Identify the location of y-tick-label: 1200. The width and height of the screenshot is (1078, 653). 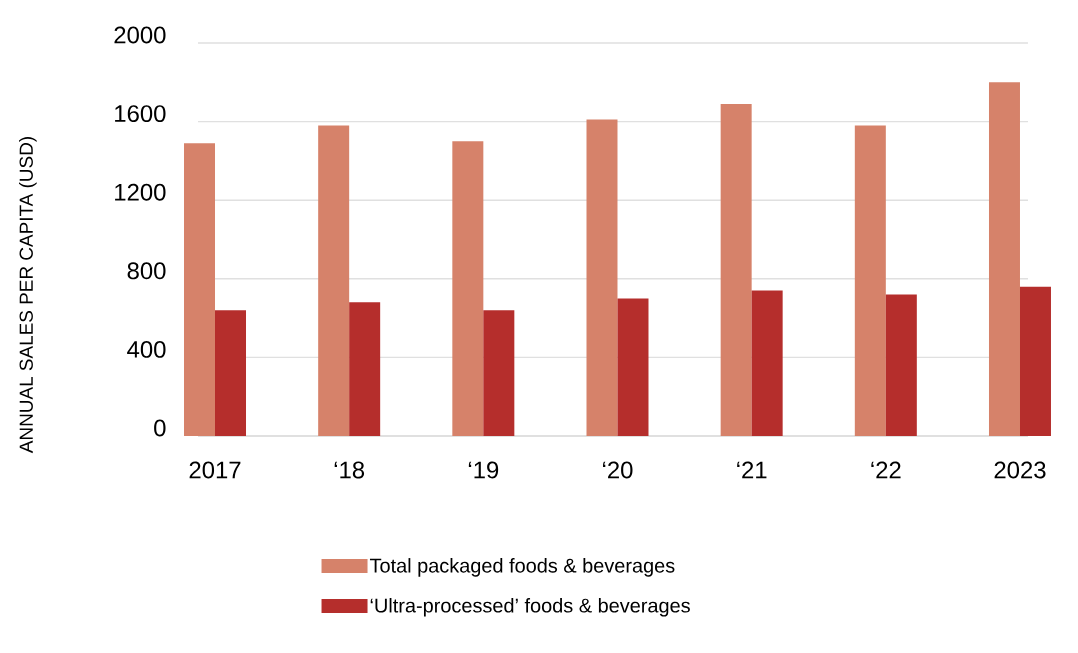
(140, 192).